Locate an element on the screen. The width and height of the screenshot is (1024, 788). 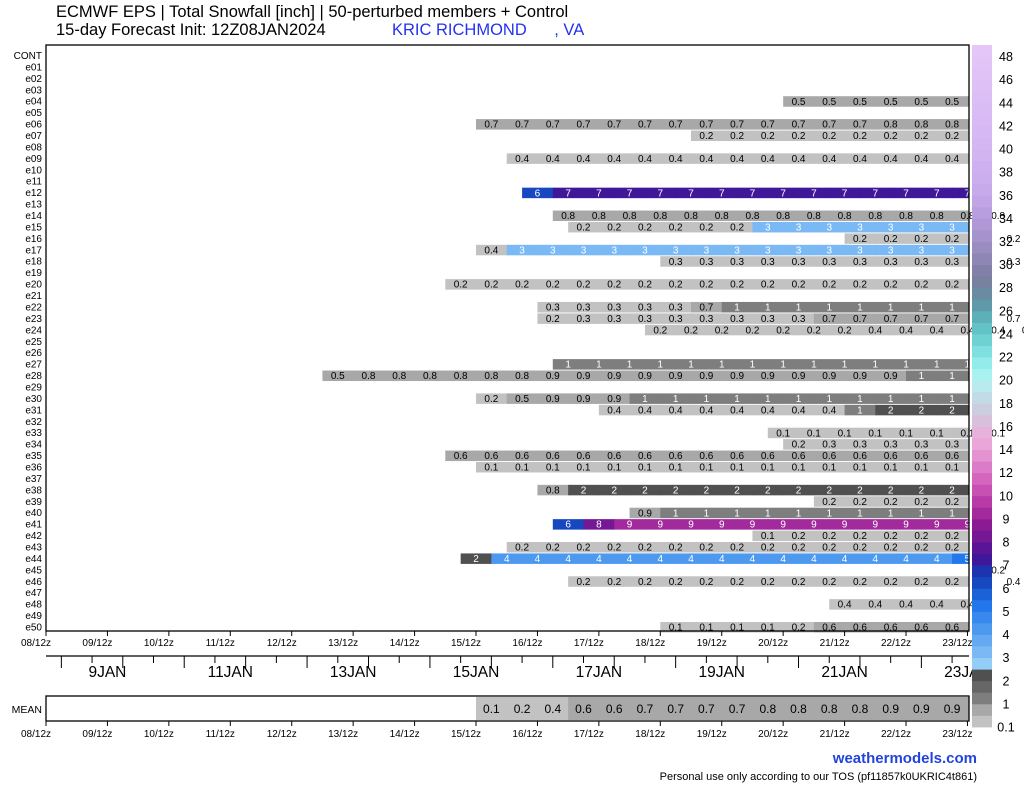
colorbar-label: 16 is located at coordinates (1006, 427).